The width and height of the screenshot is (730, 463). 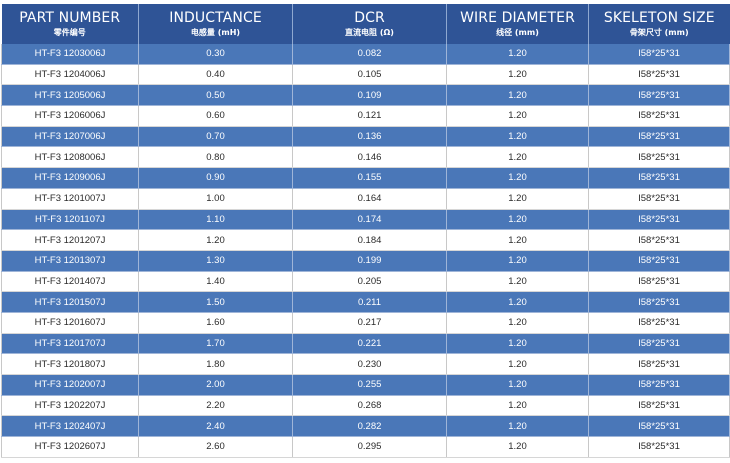 What do you see at coordinates (369, 406) in the screenshot?
I see `cell-dcr: 0.268` at bounding box center [369, 406].